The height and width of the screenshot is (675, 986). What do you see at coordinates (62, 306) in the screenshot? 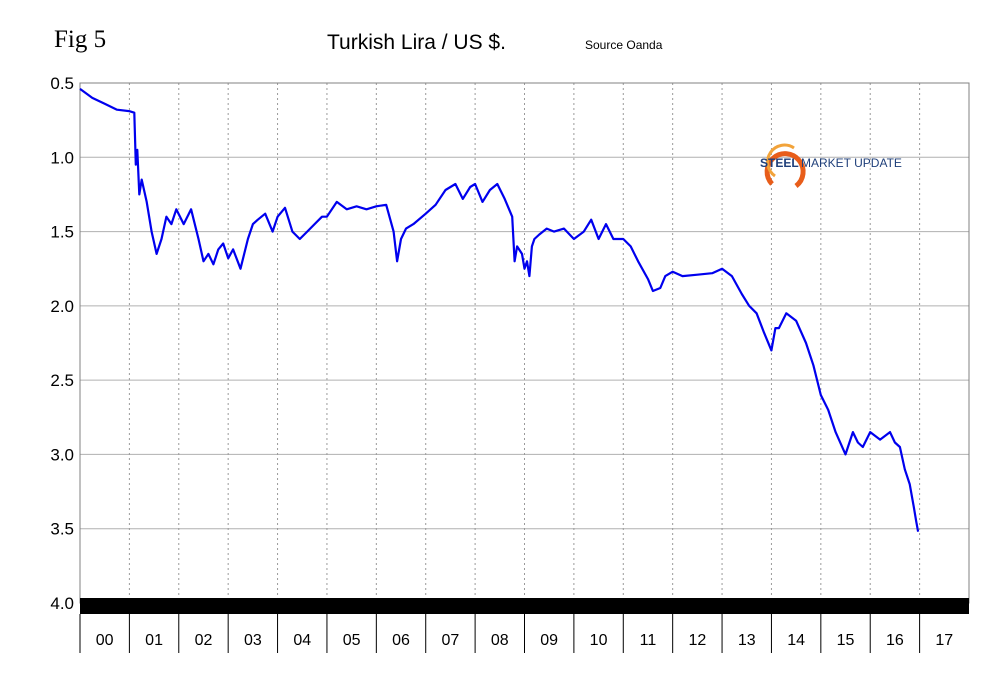
I see `y-tick-label: 2.0` at bounding box center [62, 306].